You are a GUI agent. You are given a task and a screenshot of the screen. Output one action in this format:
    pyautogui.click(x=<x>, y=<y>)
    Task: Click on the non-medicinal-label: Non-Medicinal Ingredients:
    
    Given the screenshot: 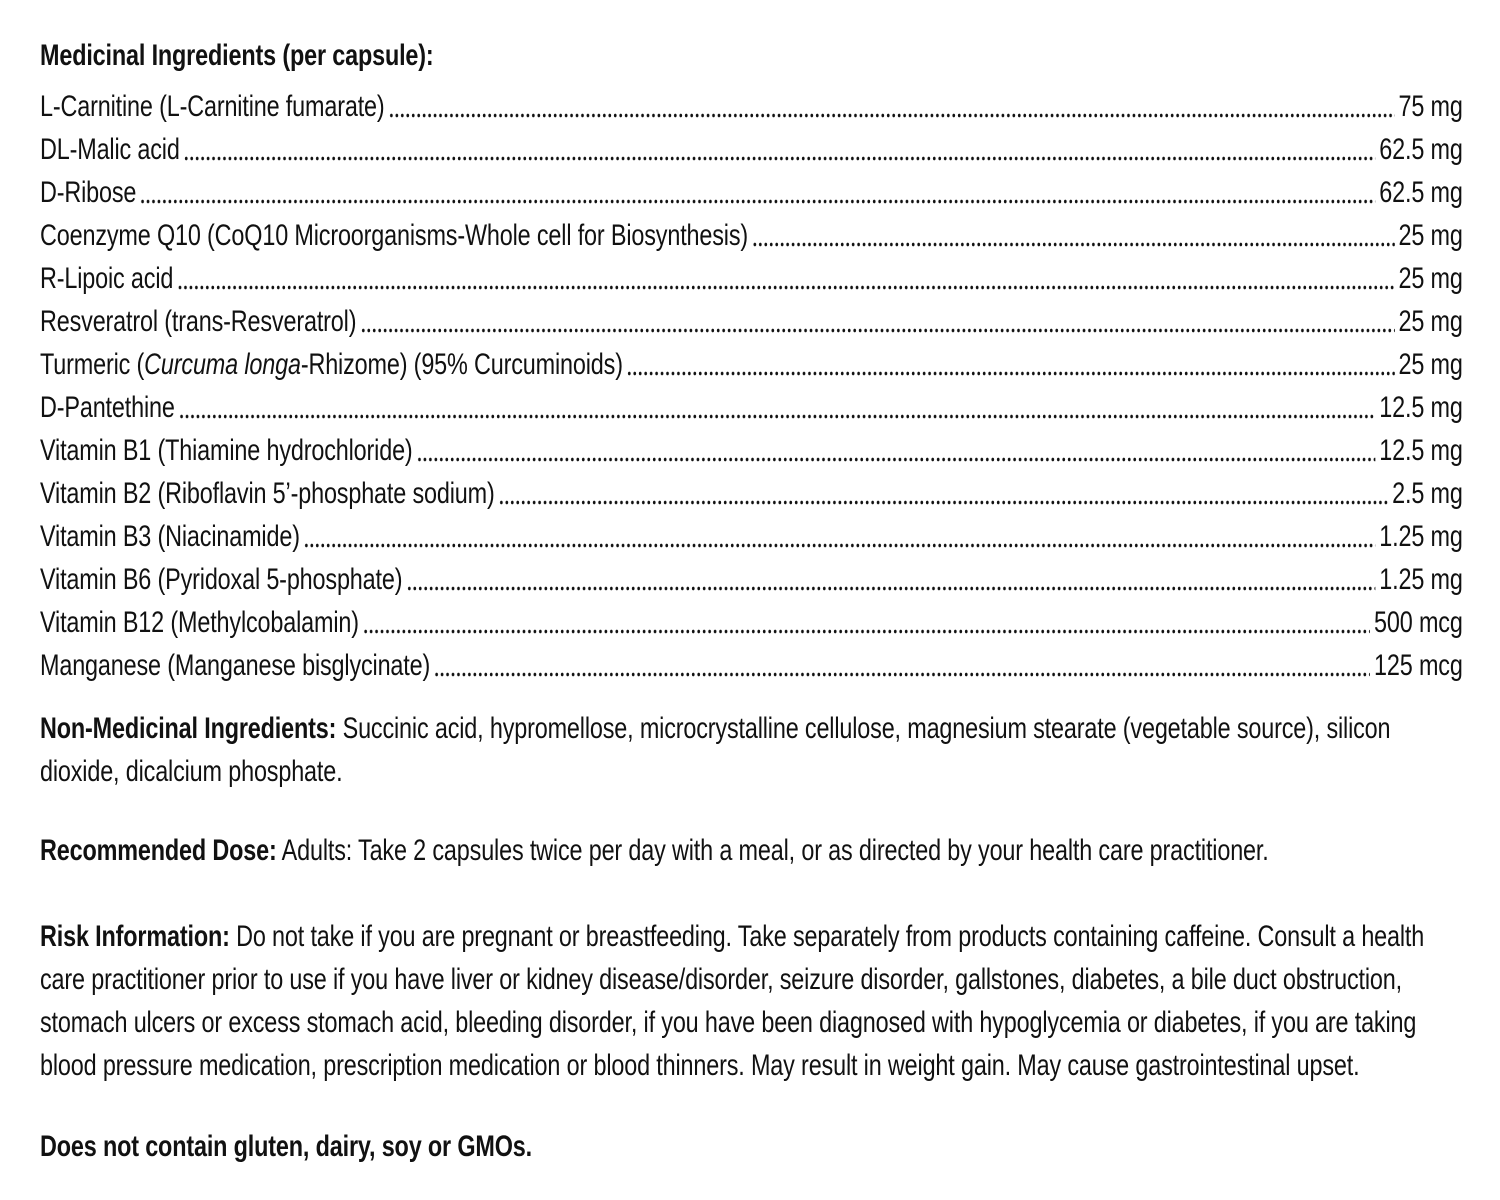 What is the action you would take?
    pyautogui.click(x=188, y=728)
    